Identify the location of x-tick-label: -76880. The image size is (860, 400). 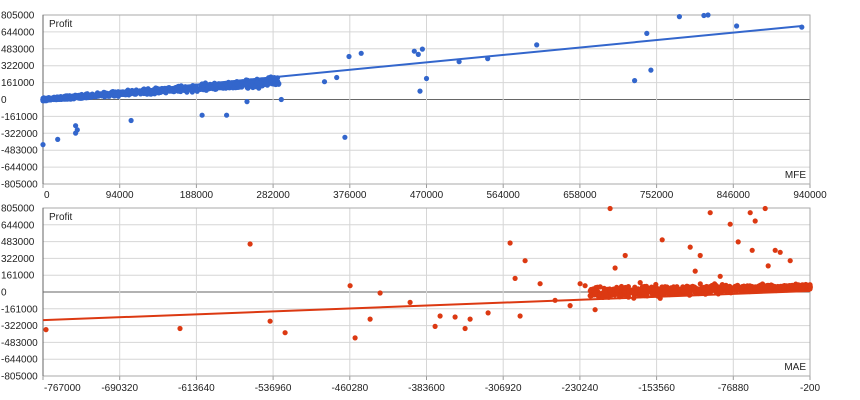
(734, 388).